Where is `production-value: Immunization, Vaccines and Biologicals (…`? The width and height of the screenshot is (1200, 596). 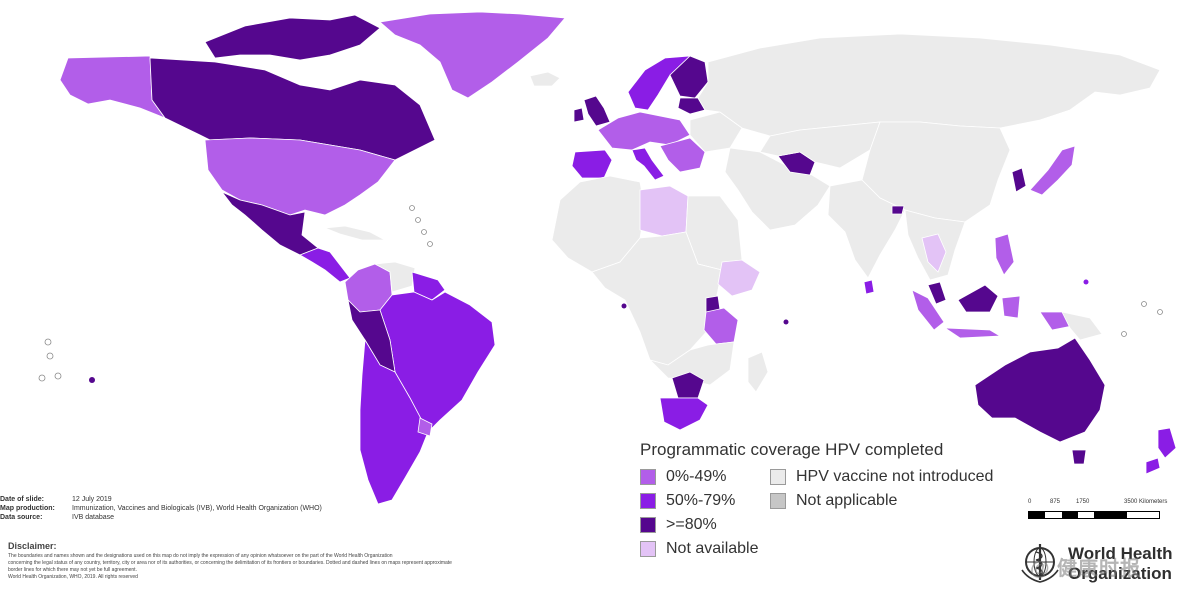
production-value: Immunization, Vaccines and Biologicals (… is located at coordinates (197, 508).